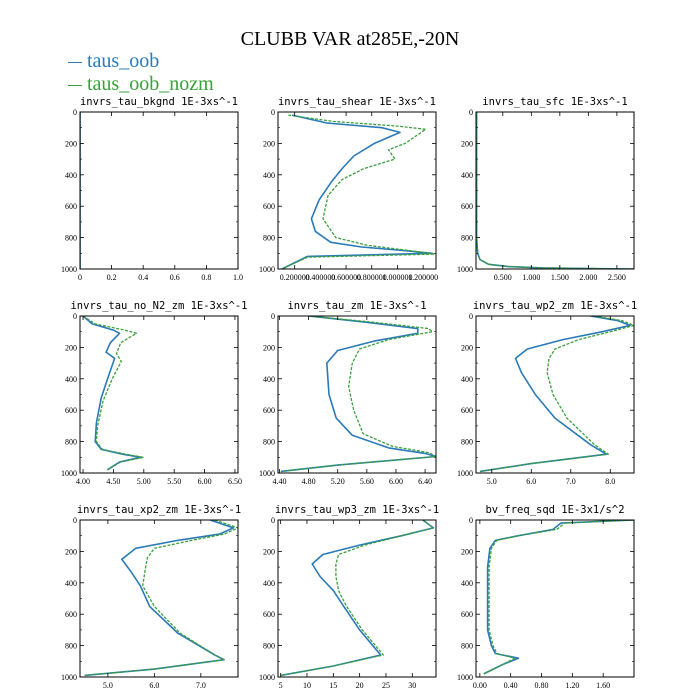 This screenshot has width=700, height=700. Describe the element at coordinates (531, 277) in the screenshot. I see `x-tick-label: 1.000` at that location.